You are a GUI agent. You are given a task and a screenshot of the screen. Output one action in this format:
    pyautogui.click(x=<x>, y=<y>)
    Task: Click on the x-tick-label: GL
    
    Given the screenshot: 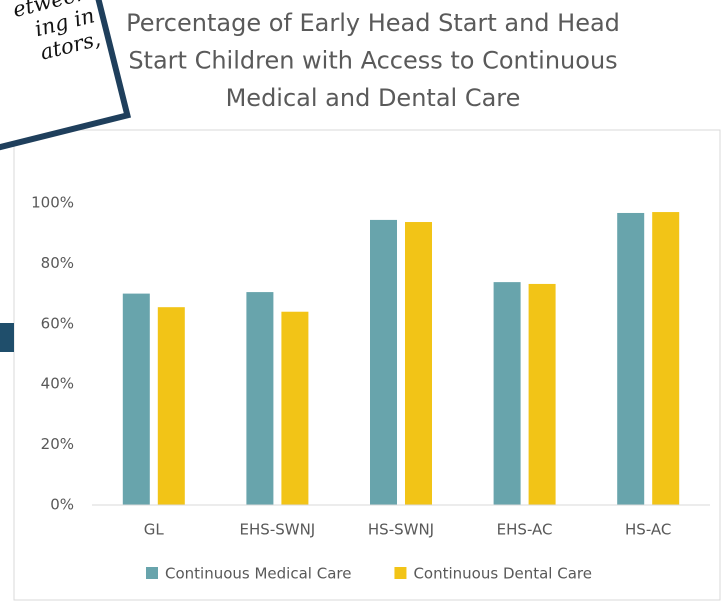 What is the action you would take?
    pyautogui.click(x=154, y=530)
    